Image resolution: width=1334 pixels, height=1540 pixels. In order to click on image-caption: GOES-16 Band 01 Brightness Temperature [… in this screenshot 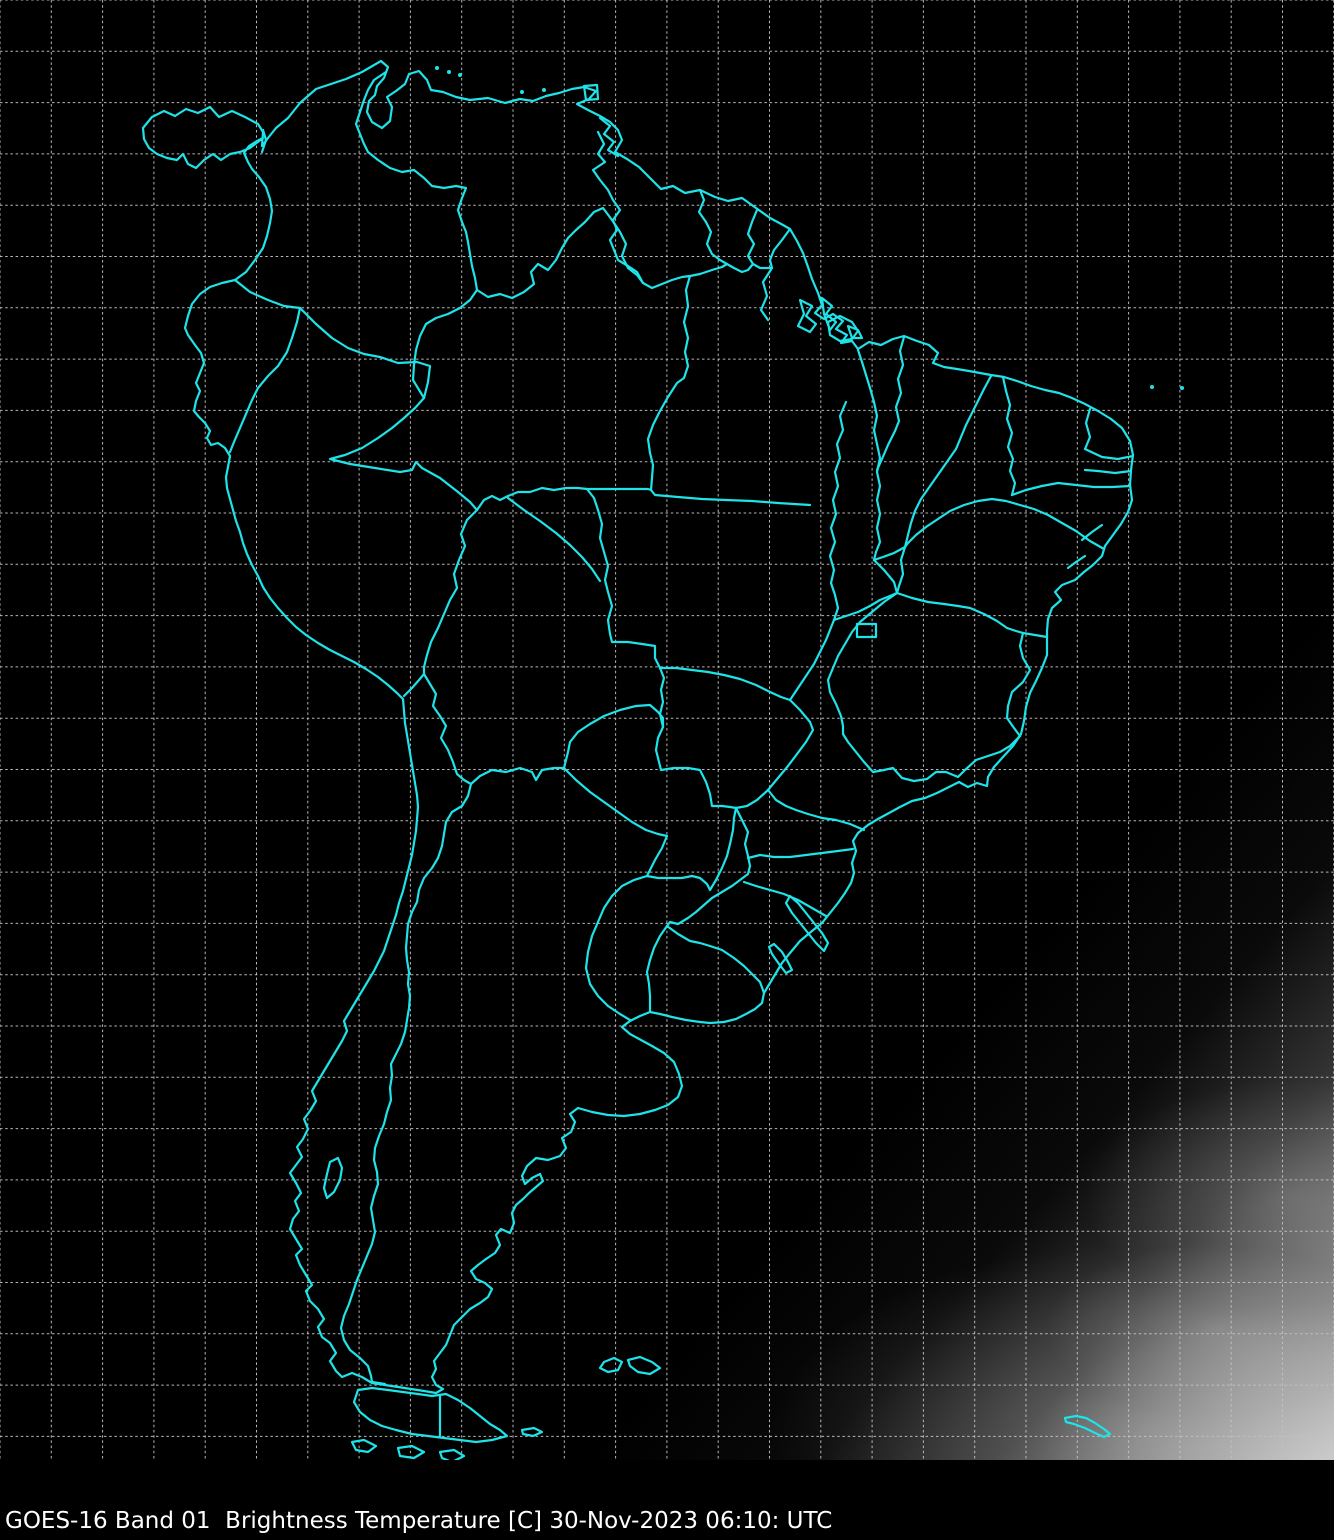, I will do `click(419, 1520)`.